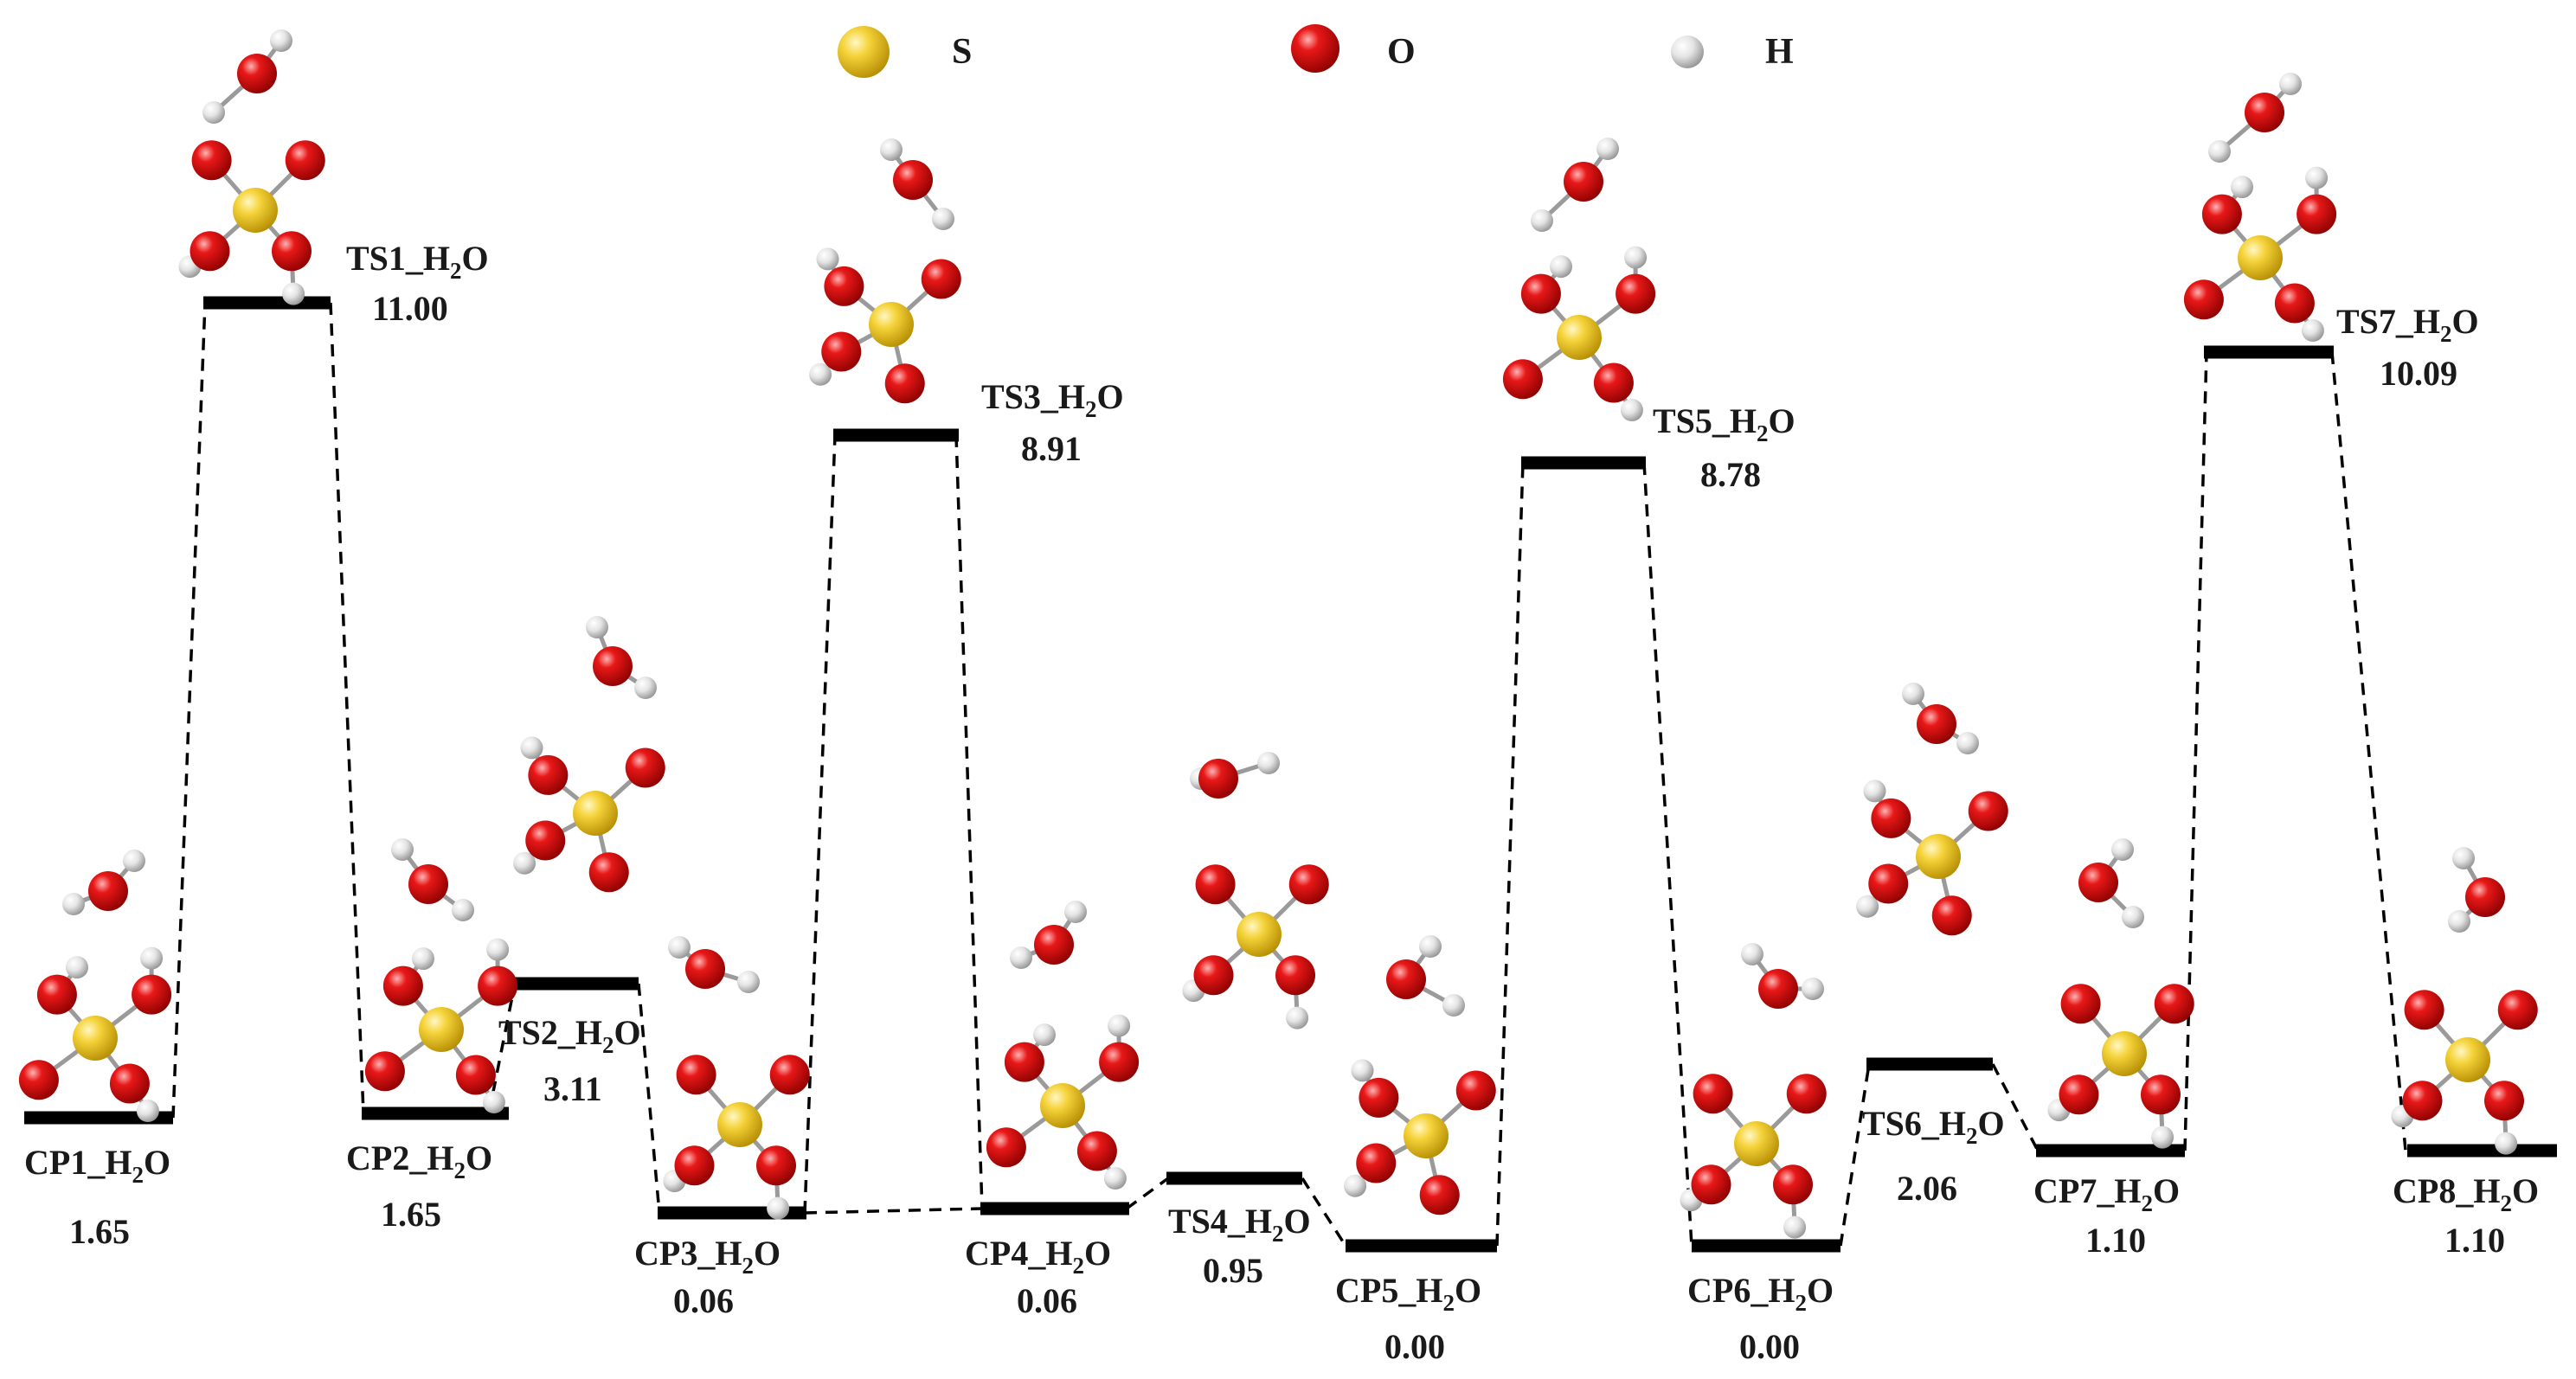 This screenshot has width=2576, height=1379. Describe the element at coordinates (411, 1214) in the screenshot. I see `state-energy-cp2: 1.65` at that location.